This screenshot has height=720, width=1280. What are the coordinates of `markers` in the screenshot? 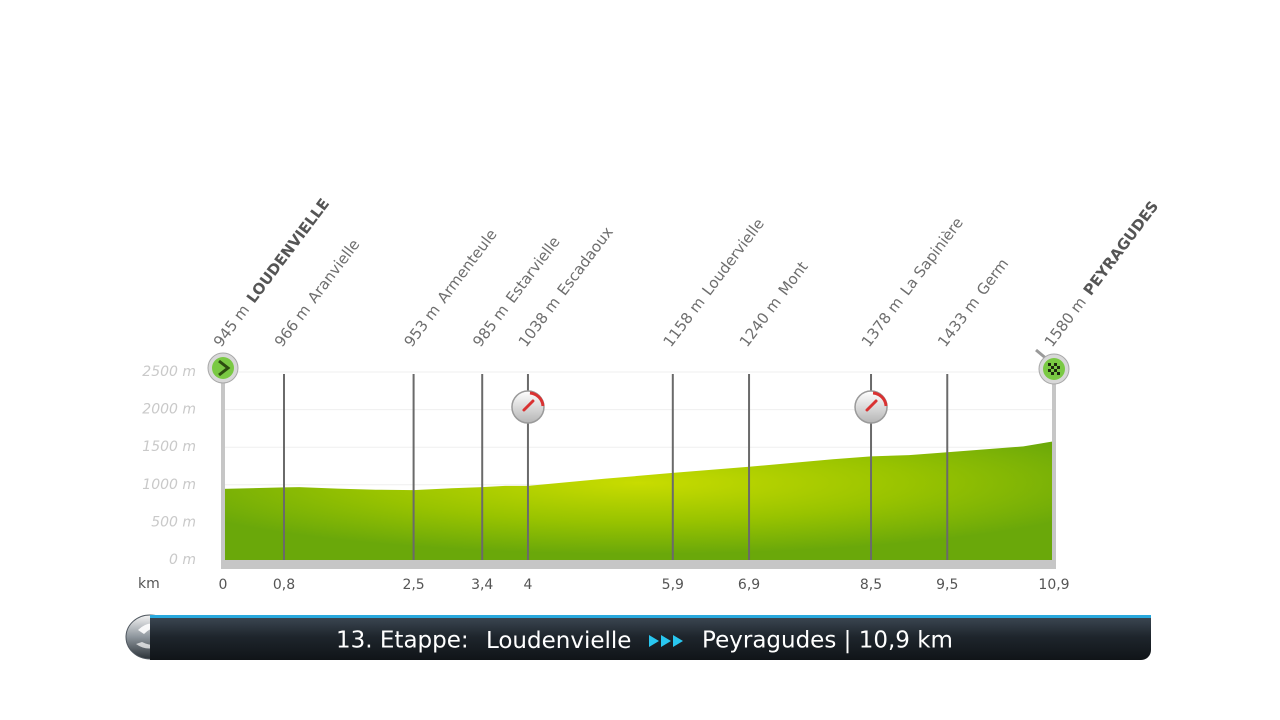 It's located at (638, 386).